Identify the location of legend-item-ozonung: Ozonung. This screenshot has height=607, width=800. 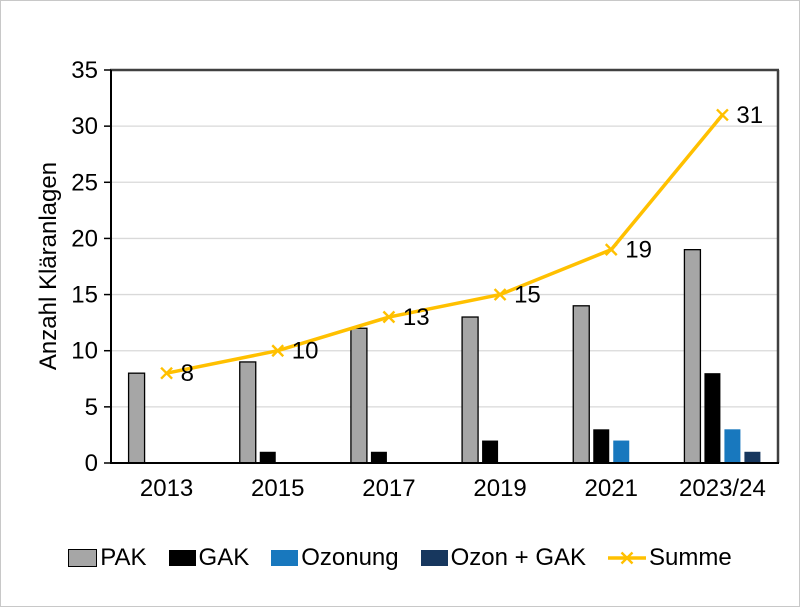
(335, 558).